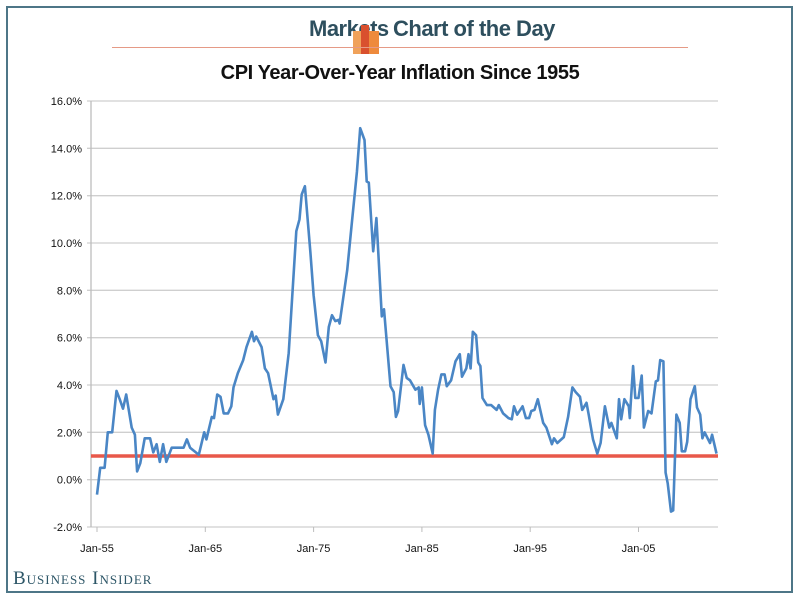  What do you see at coordinates (69, 481) in the screenshot?
I see `y-tick-label: 0.0%` at bounding box center [69, 481].